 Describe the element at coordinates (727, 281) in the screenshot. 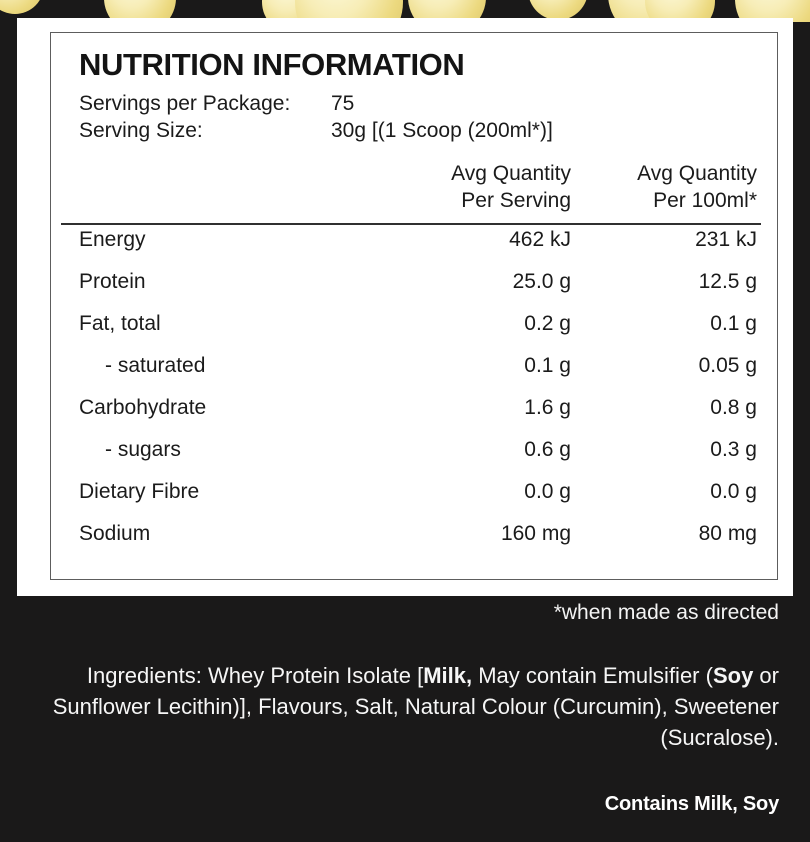

I see `value-per-100ml: 12.5 g` at that location.